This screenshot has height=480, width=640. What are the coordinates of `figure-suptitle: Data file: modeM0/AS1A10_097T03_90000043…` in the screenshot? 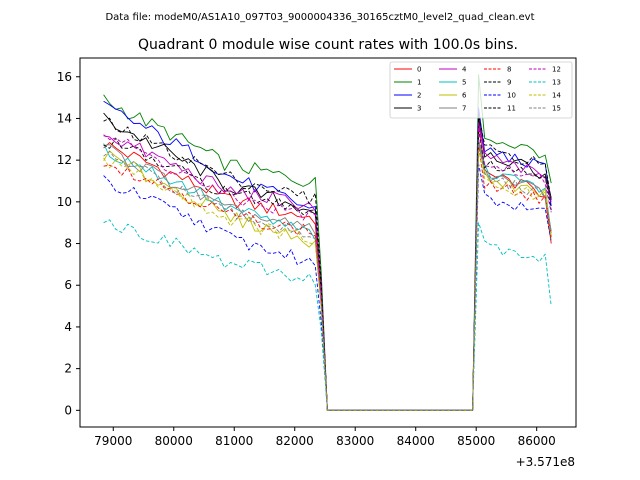 It's located at (319, 17).